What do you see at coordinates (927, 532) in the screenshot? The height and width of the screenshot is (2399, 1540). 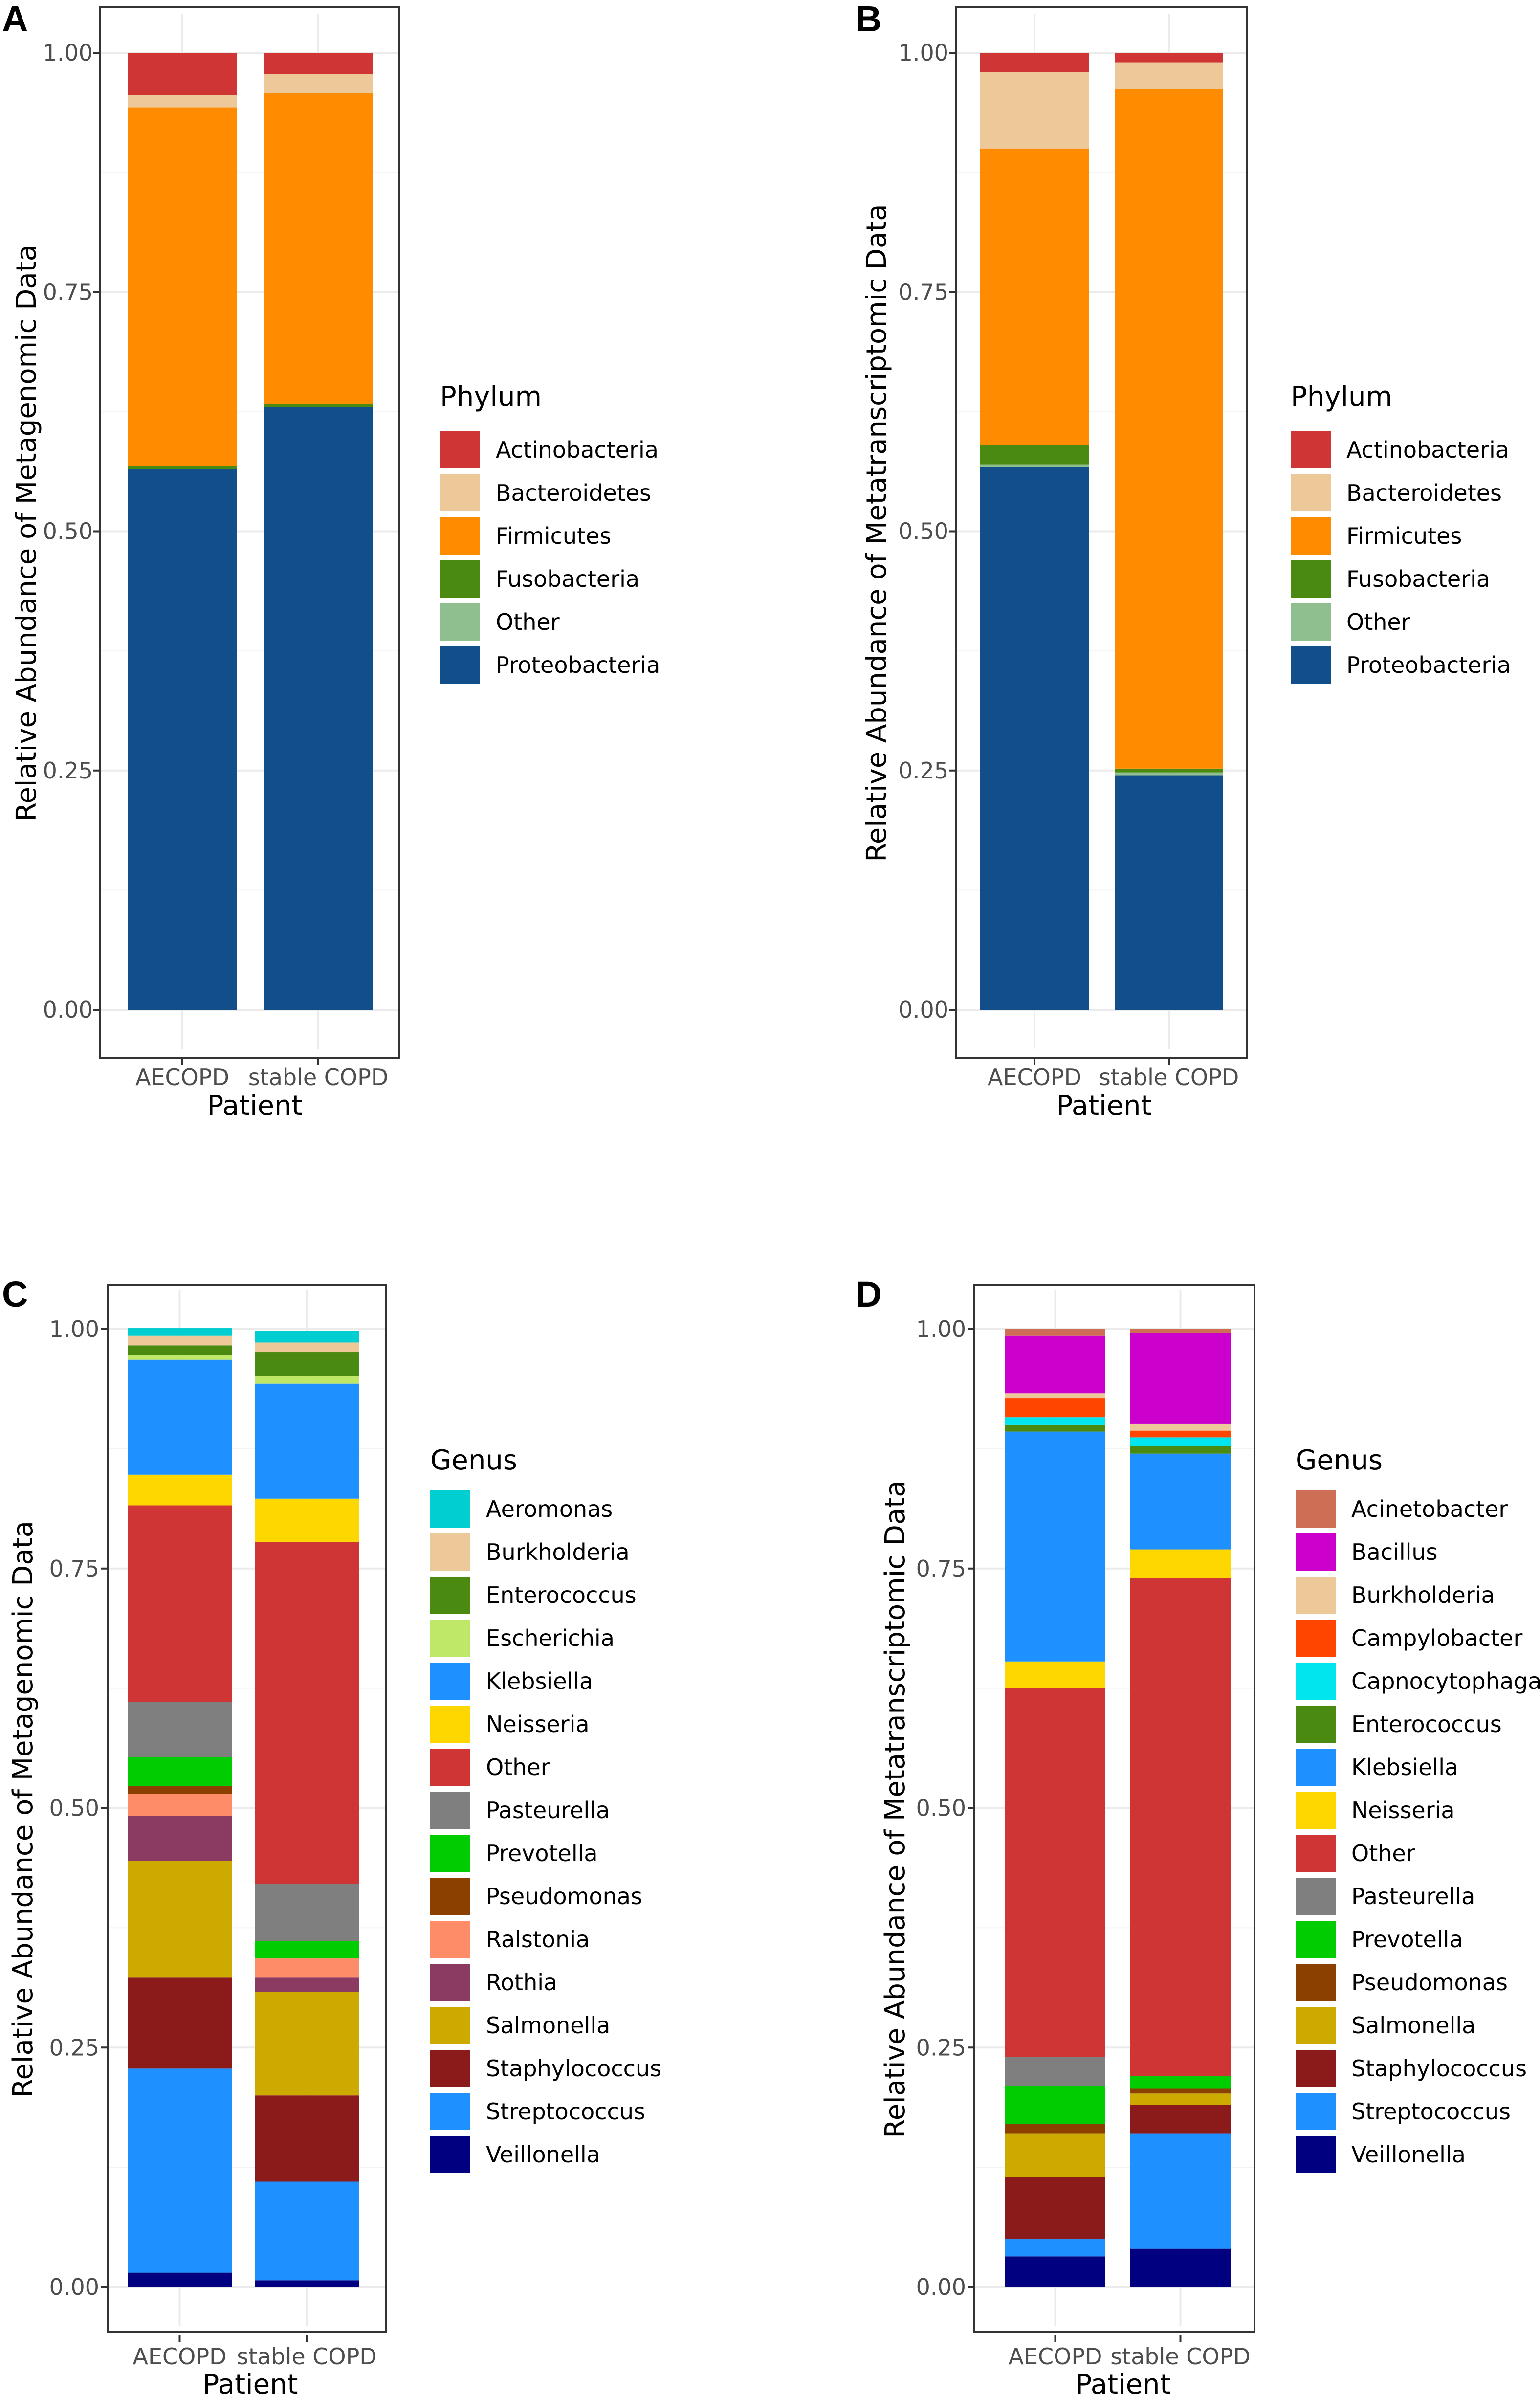 I see `panel-b-y-ticks: 0.00 0.25 0.50 0.75 1.00` at bounding box center [927, 532].